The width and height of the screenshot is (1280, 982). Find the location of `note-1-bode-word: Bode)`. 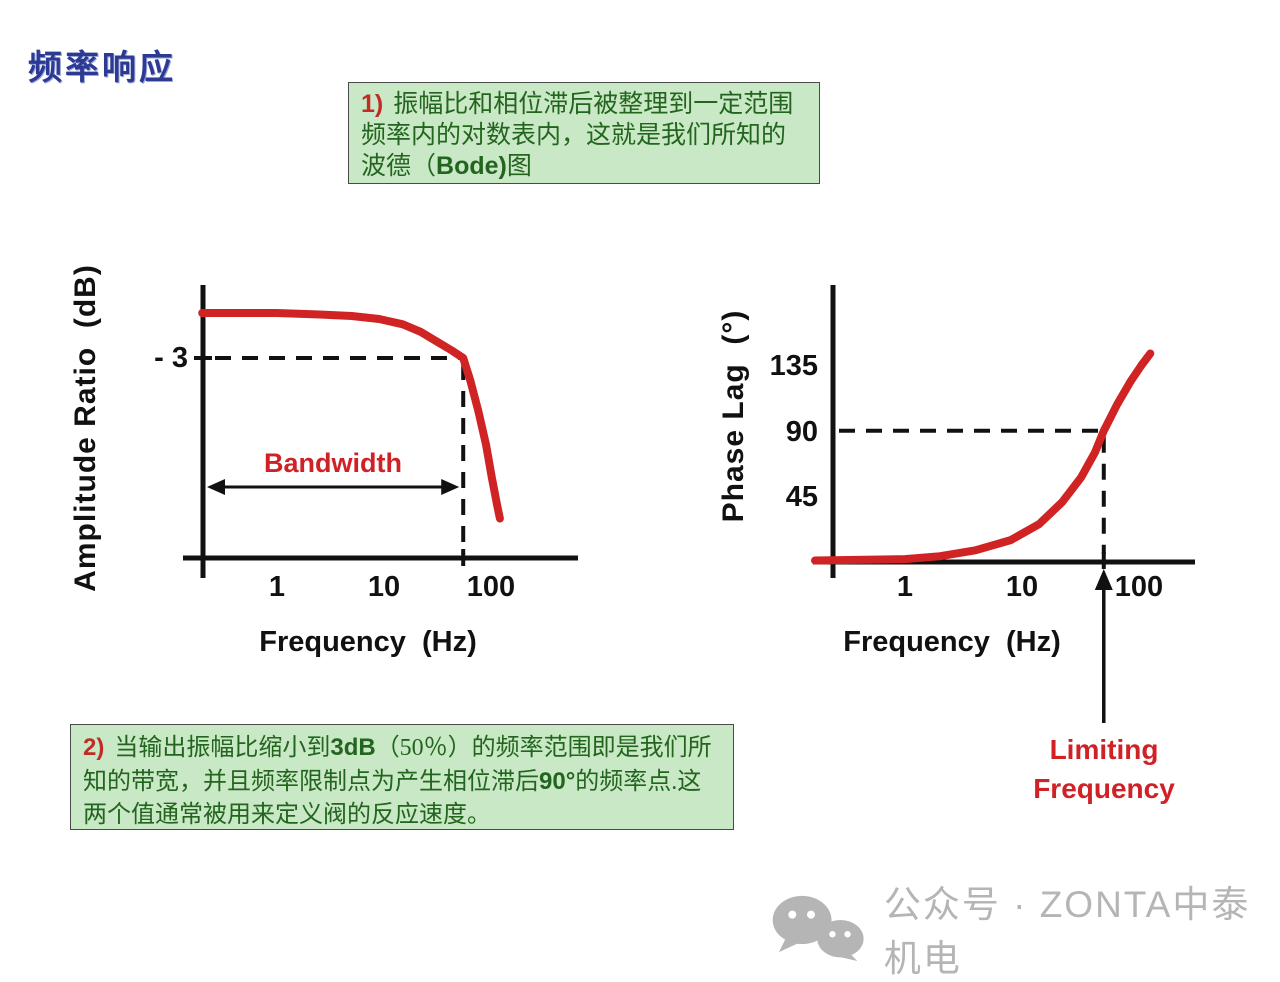

note-1-bode-word: Bode) is located at coordinates (471, 166).